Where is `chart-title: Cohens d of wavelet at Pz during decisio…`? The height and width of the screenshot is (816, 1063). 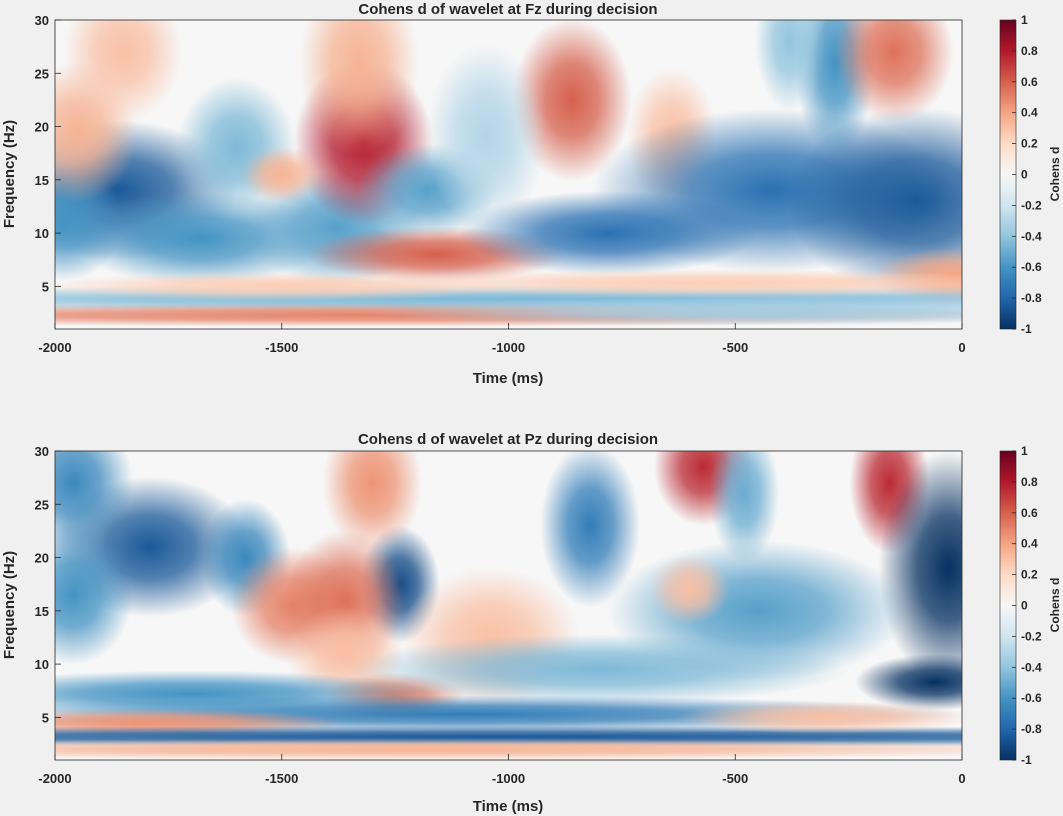 chart-title: Cohens d of wavelet at Pz during decisio… is located at coordinates (508, 439).